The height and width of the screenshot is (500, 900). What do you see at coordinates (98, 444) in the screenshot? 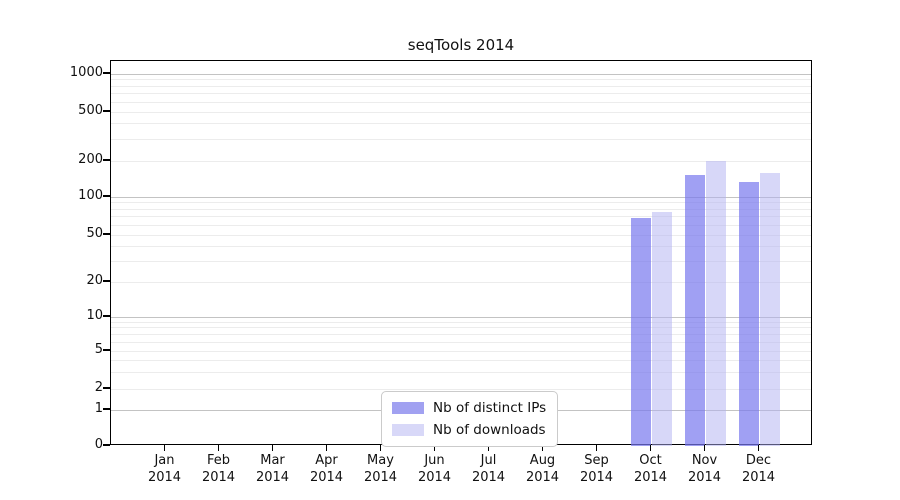
I see `y-tick-label-0: 0` at bounding box center [98, 444].